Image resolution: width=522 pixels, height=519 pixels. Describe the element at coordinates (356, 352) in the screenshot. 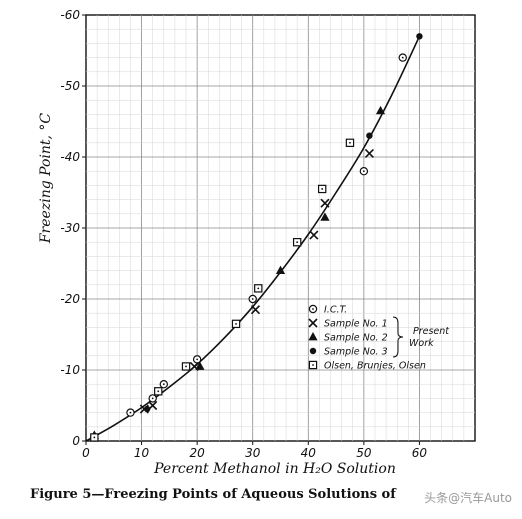

I see `legend-label: Sample No. 3` at that location.